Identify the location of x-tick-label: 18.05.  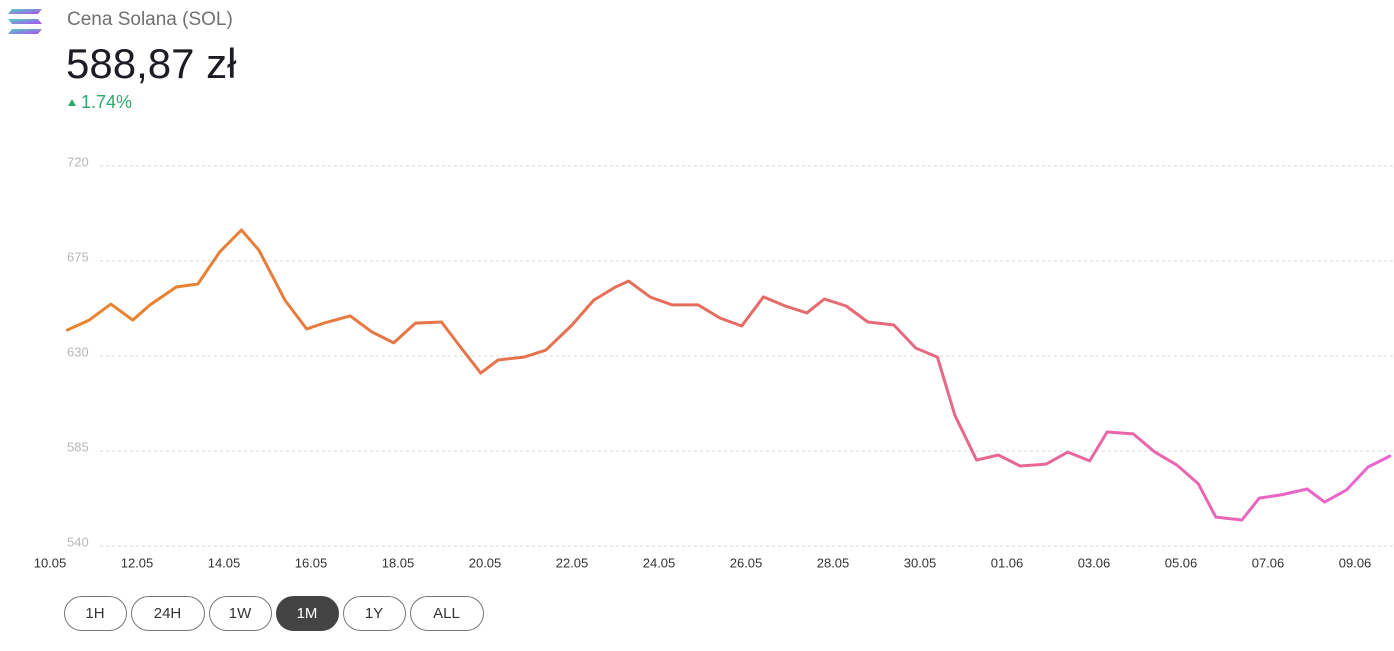
(398, 562).